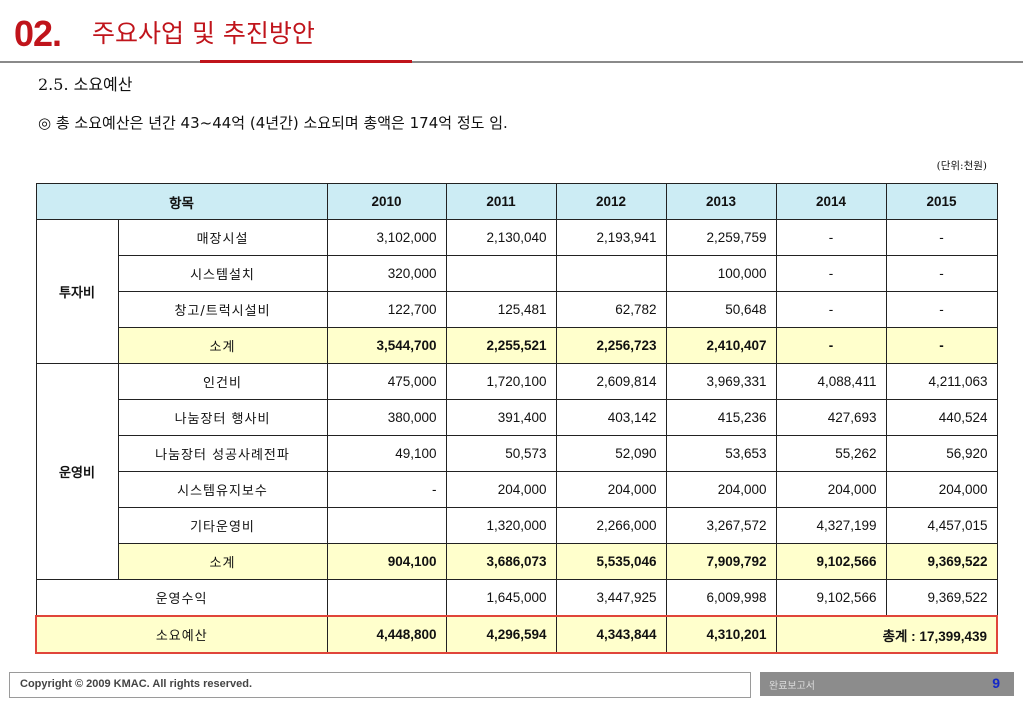 The image size is (1023, 708). Describe the element at coordinates (501, 525) in the screenshot. I see `value-cell: 1,320,000` at that location.